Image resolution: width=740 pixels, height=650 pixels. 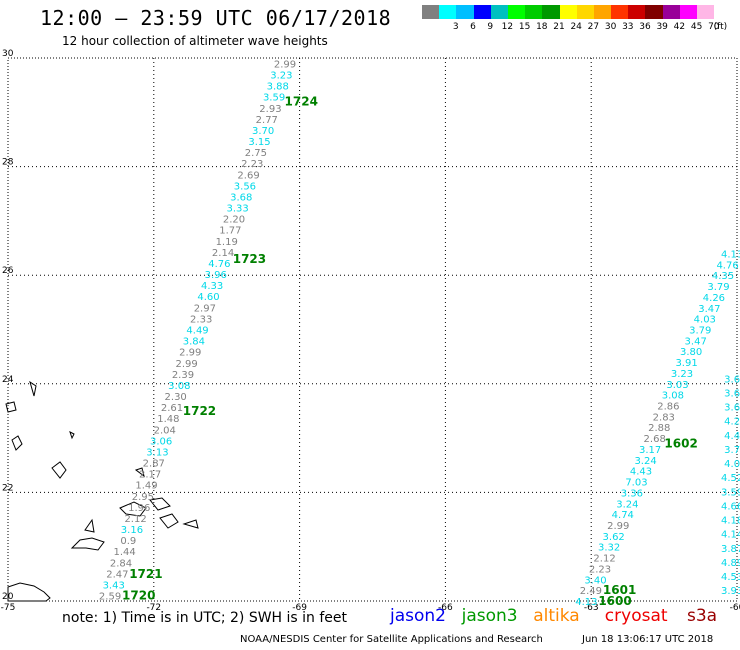 I want to click on wave-height-value: 3.36, so click(x=632, y=493).